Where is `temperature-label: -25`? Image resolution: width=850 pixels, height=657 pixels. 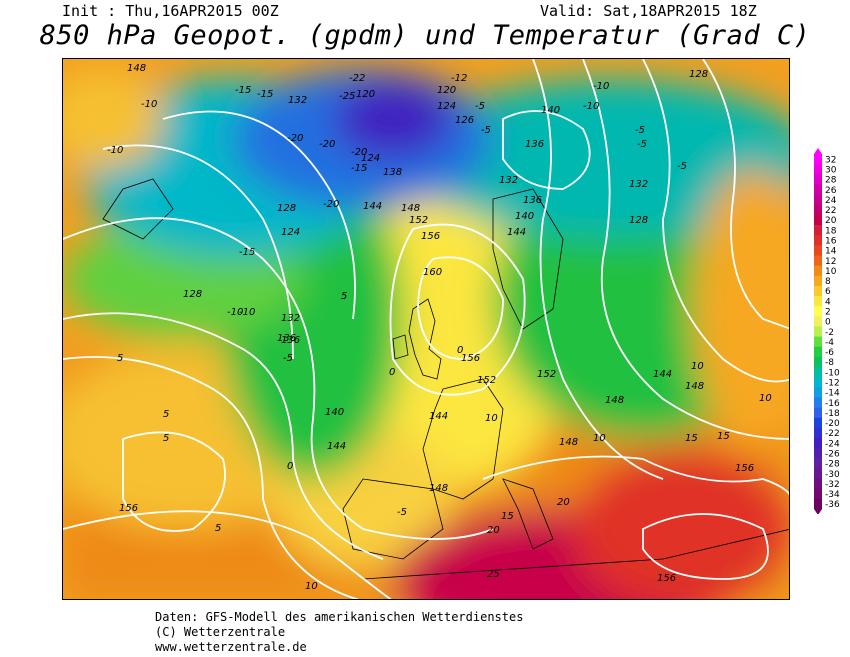
temperature-label: -25 is located at coordinates (347, 96).